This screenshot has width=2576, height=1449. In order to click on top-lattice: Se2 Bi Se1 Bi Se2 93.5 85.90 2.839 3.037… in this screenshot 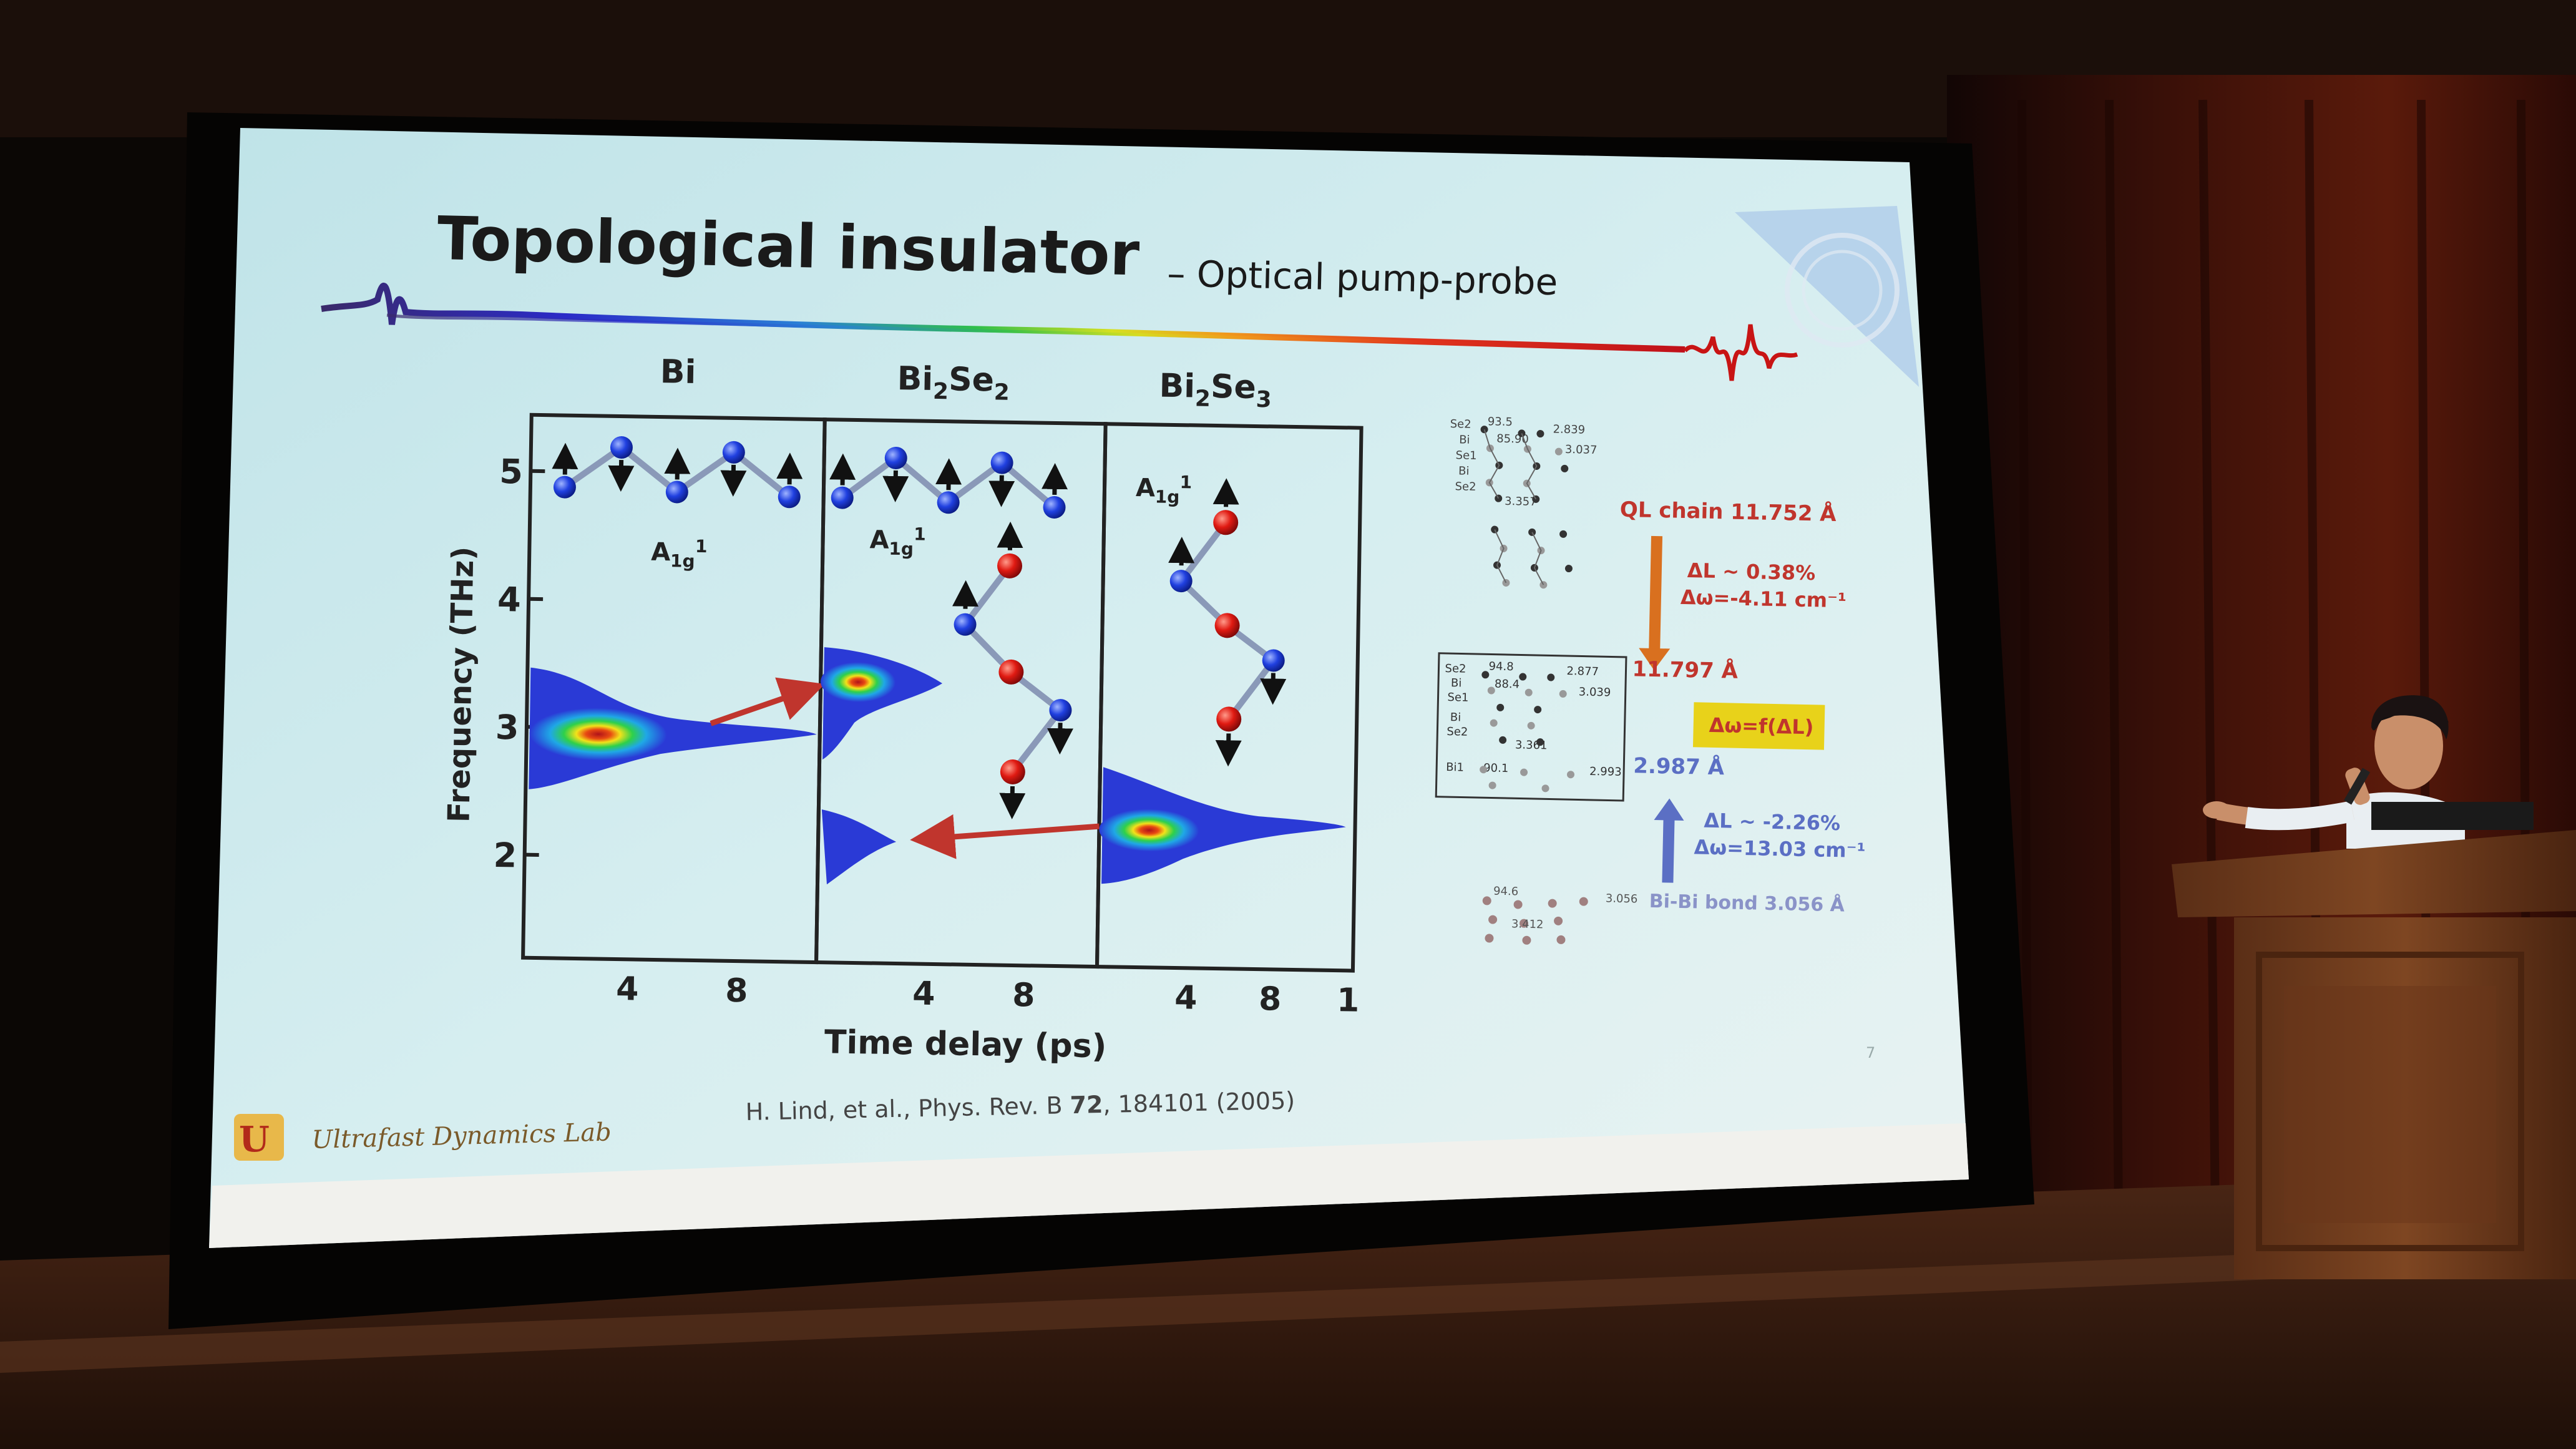, I will do `click(1524, 502)`.